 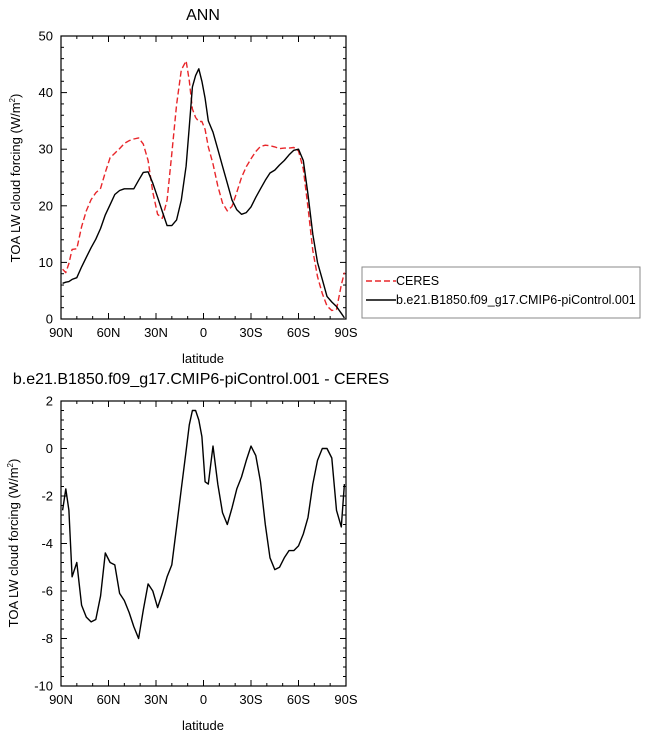 I want to click on legend-label-model: b.e21.B1850.f09_g17.CMIP6-piControl.001, so click(x=516, y=300).